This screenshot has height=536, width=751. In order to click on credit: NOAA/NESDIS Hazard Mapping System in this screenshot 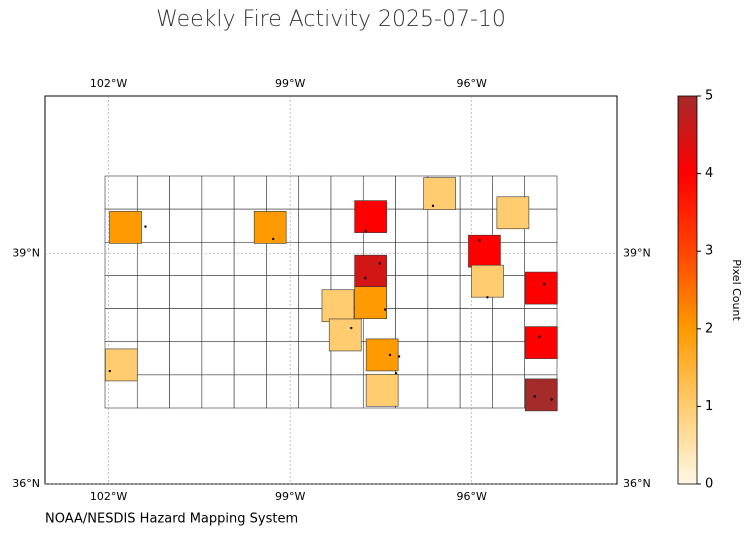, I will do `click(171, 519)`.